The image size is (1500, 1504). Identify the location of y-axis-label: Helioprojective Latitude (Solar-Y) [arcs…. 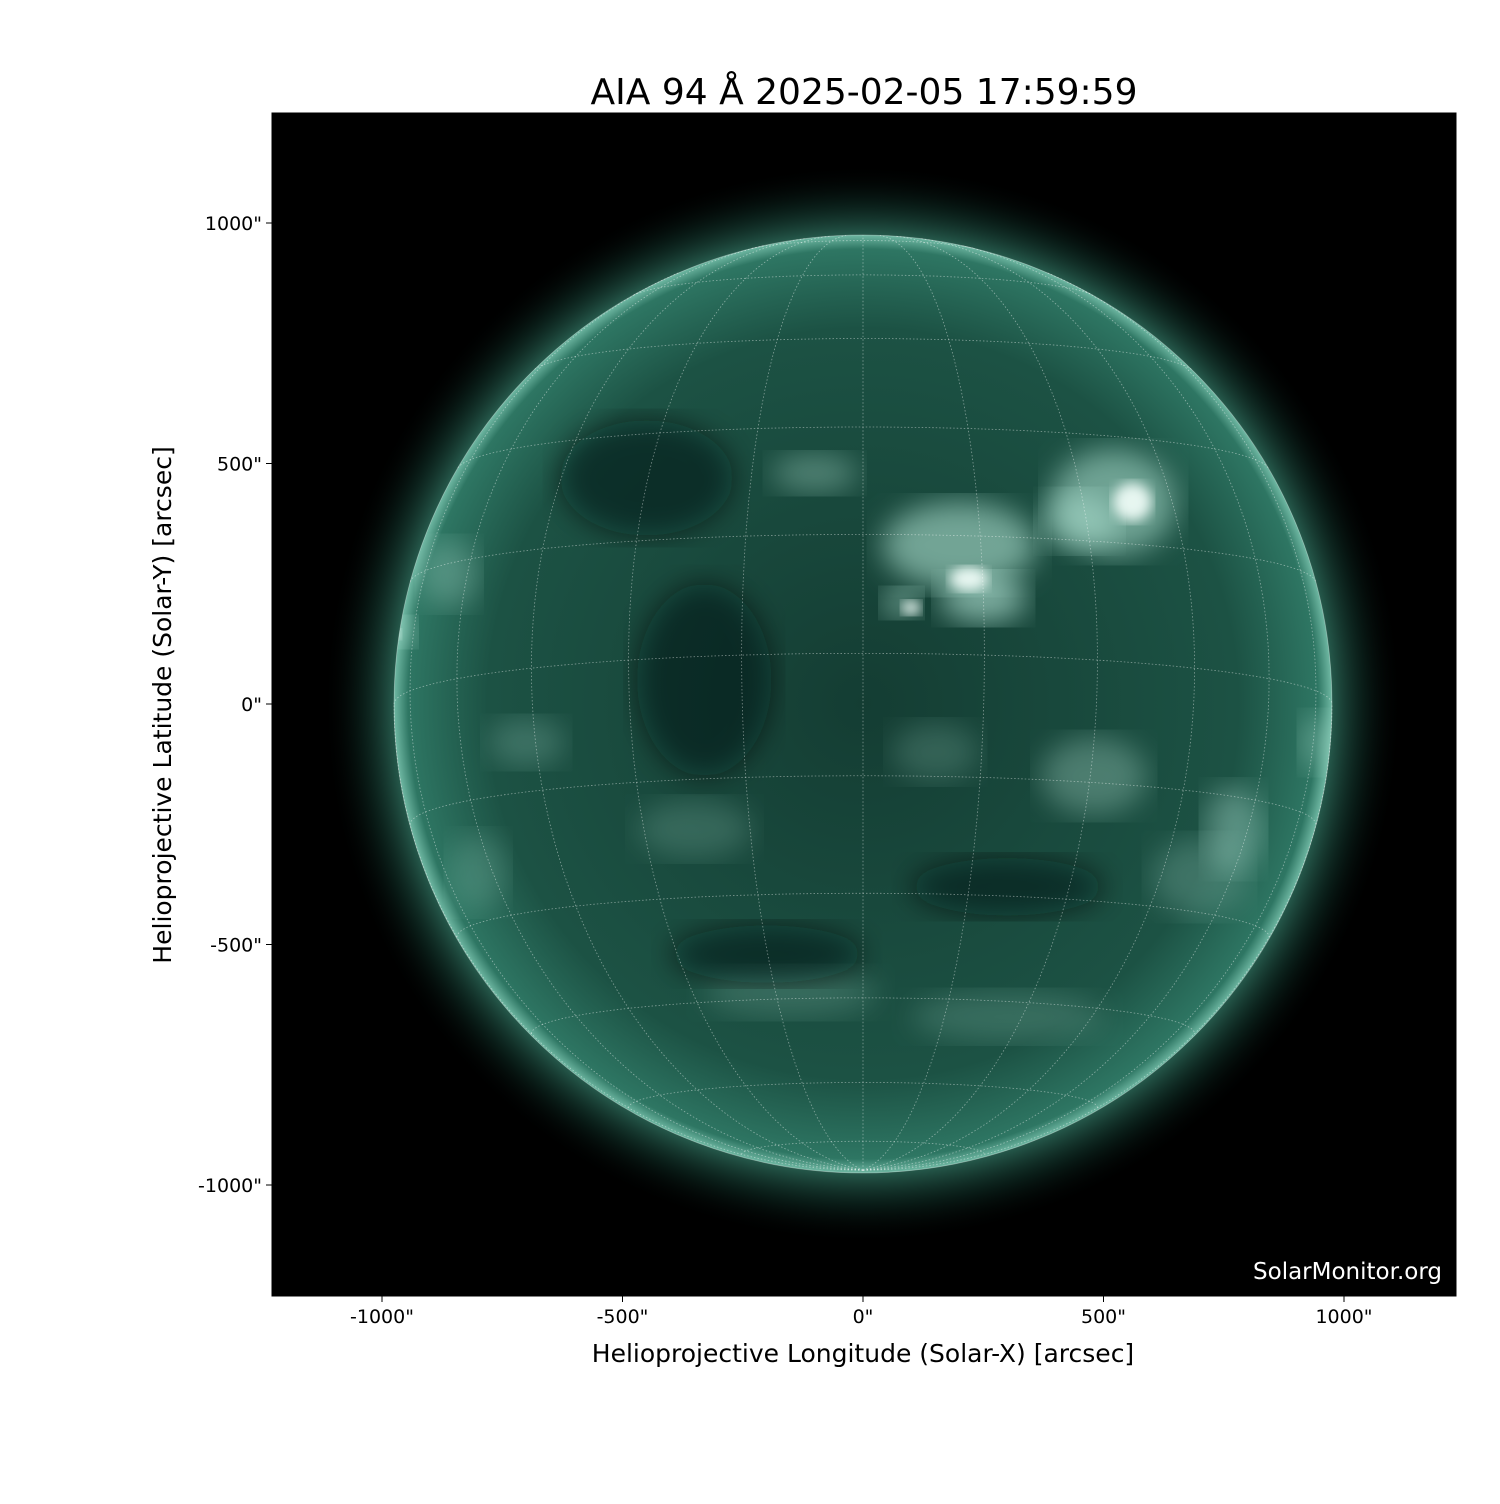
(162, 704).